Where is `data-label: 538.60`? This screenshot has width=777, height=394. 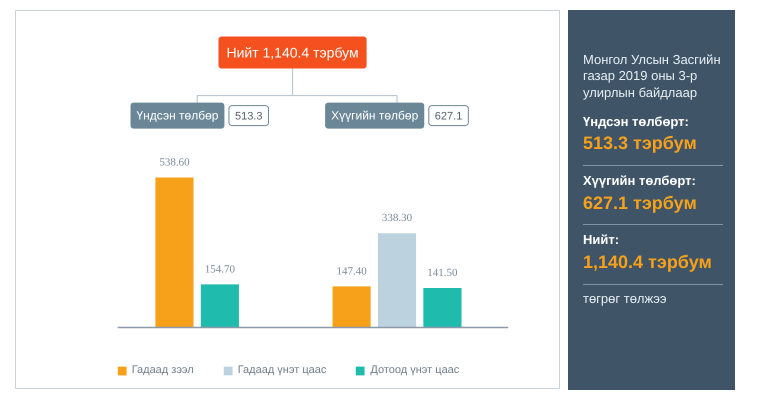 data-label: 538.60 is located at coordinates (174, 162).